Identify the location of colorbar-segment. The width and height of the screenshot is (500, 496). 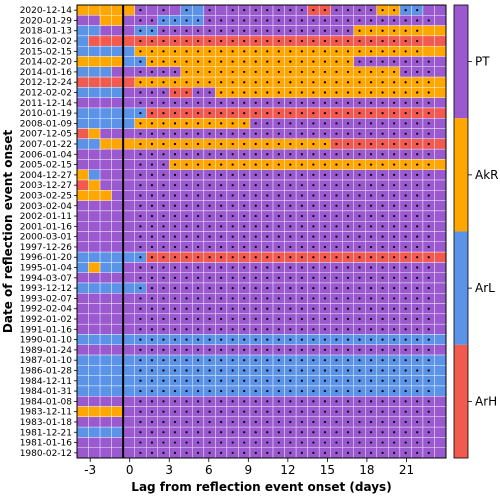
(461, 288).